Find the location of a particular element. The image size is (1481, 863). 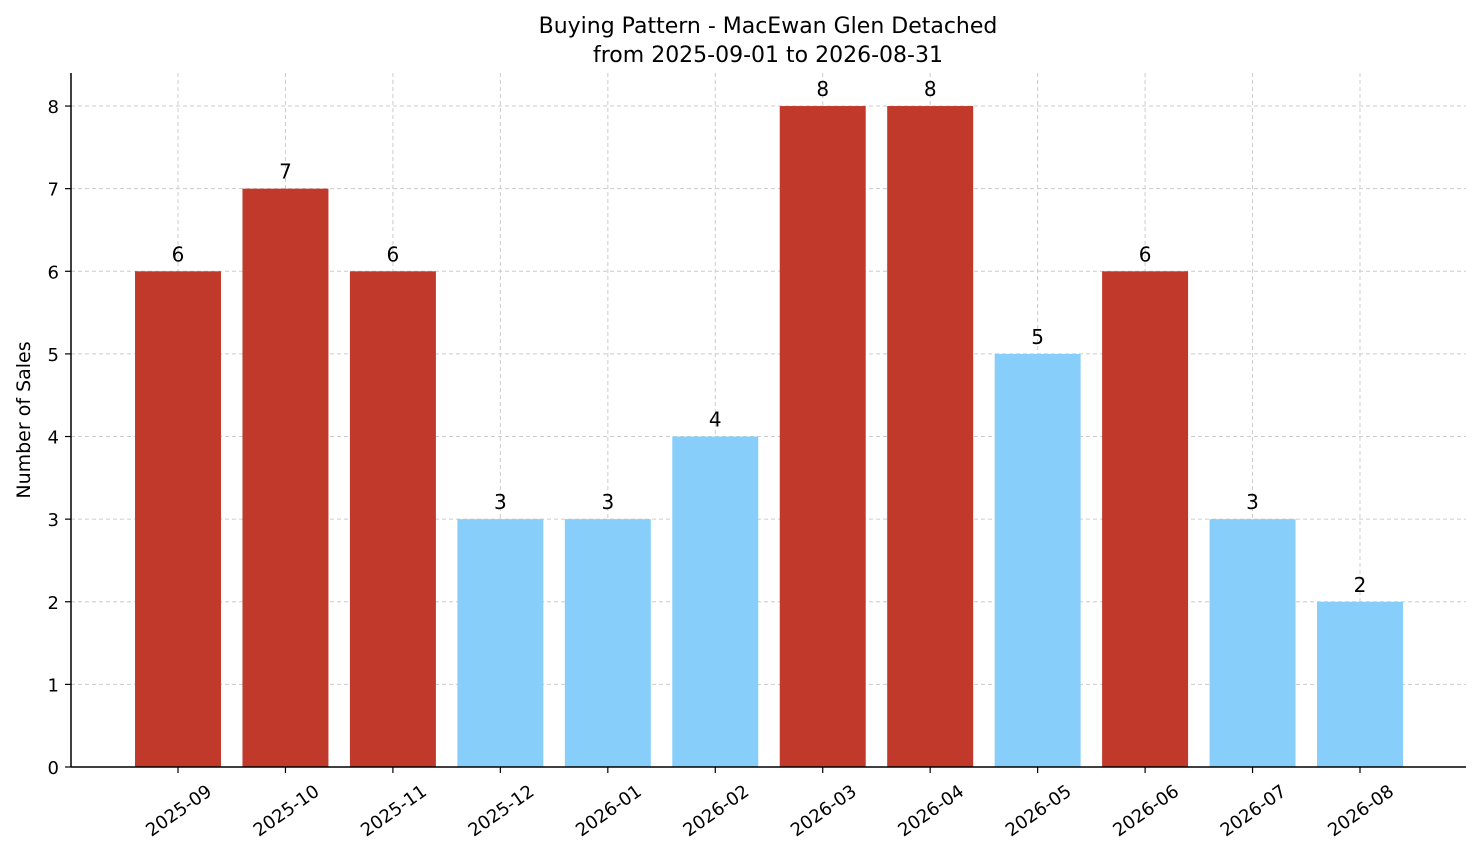

x-tick-label: 2026-08 is located at coordinates (1361, 811).